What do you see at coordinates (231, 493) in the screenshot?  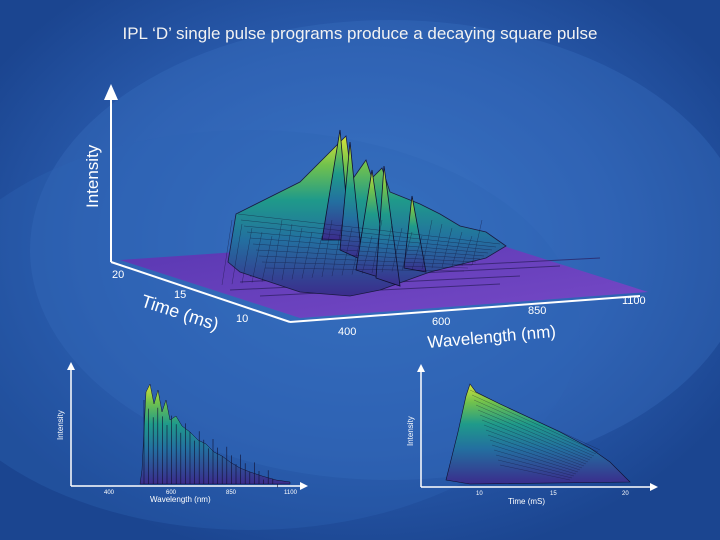 I see `wl-x-tick: 850` at bounding box center [231, 493].